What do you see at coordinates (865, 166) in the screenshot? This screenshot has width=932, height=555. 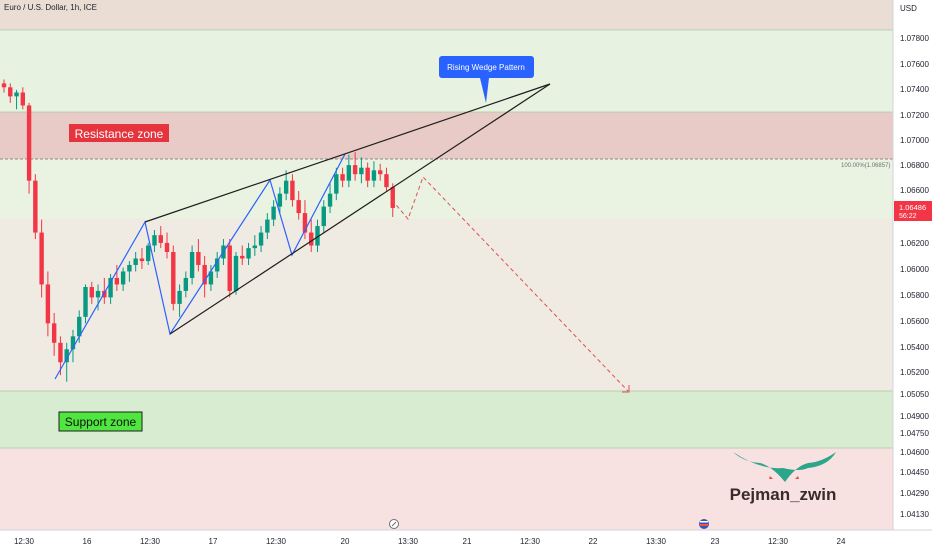 I see `fib-label: 100.00%(1.06857)` at bounding box center [865, 166].